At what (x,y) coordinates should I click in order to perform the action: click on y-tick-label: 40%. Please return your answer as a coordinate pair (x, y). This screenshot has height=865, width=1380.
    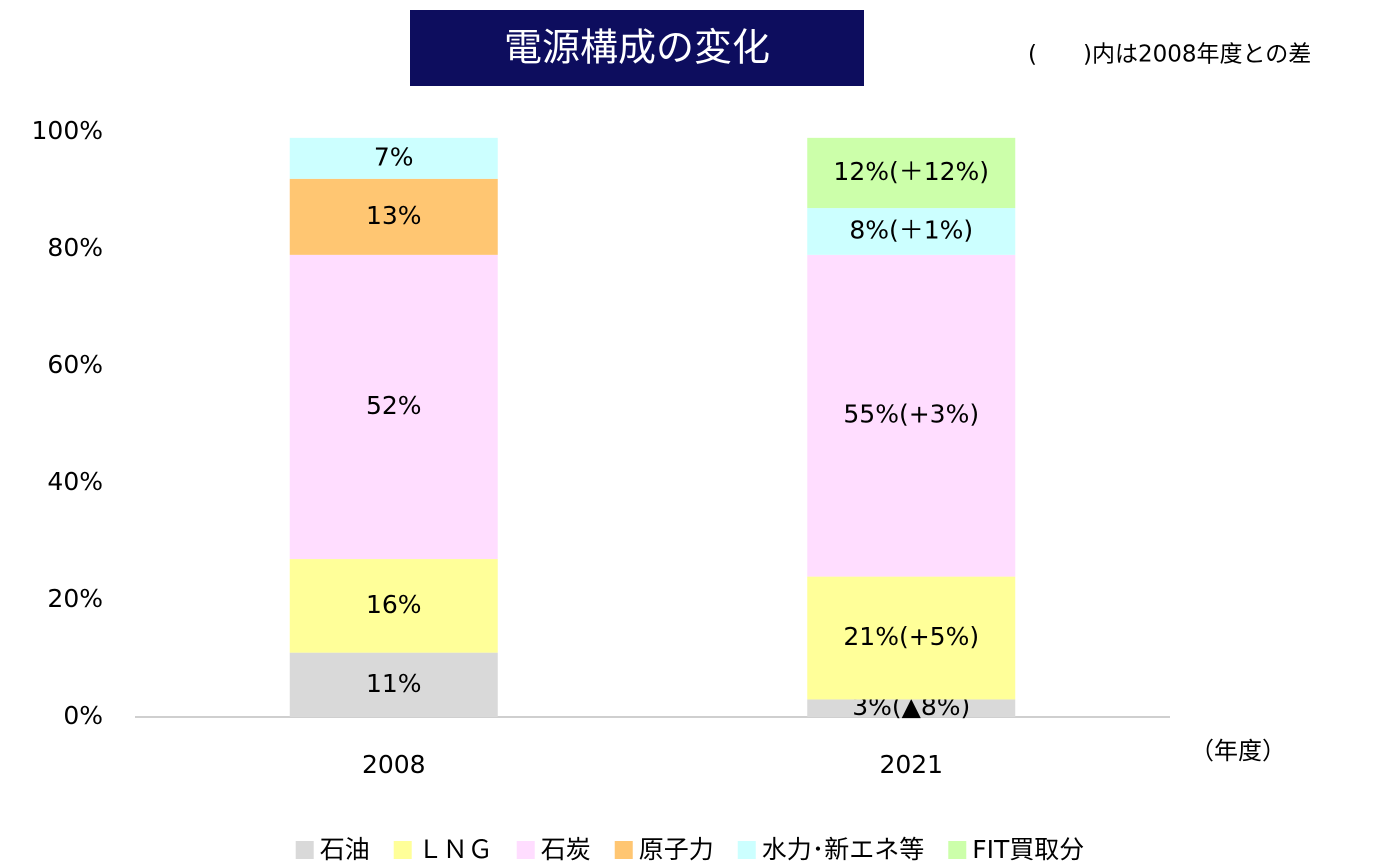
    Looking at the image, I should click on (75, 481).